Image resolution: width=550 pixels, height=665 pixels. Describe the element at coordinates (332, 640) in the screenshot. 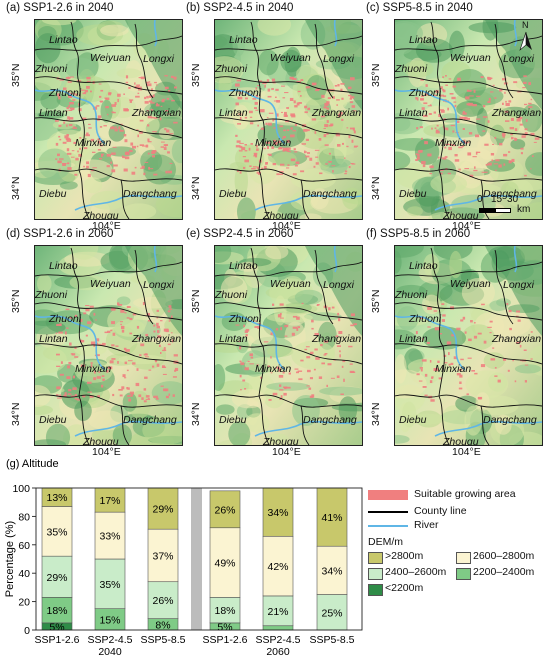

I see `x-tick-label: SSP5-8.5` at that location.